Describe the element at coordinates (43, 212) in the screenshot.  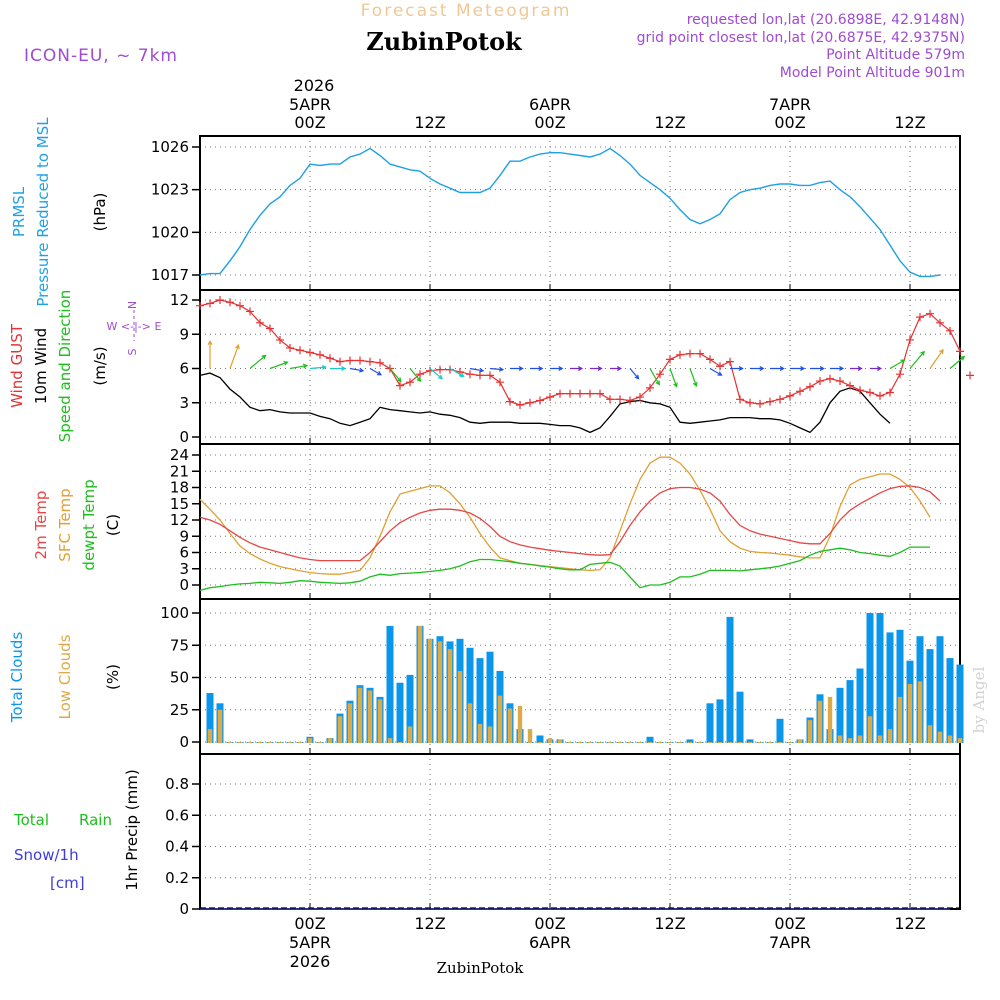
I see `pressure-label-msl: Pressure Reduced to MSL` at that location.